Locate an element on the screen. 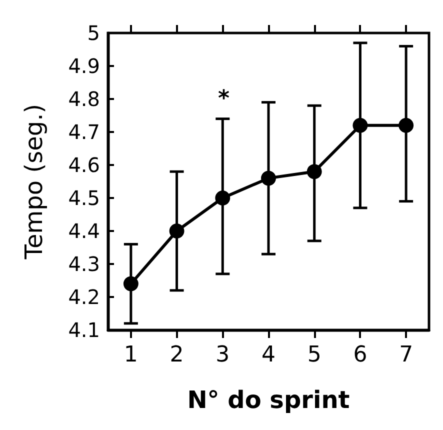 Image resolution: width=443 pixels, height=430 pixels. y-tick-label: 4.5 is located at coordinates (84, 198).